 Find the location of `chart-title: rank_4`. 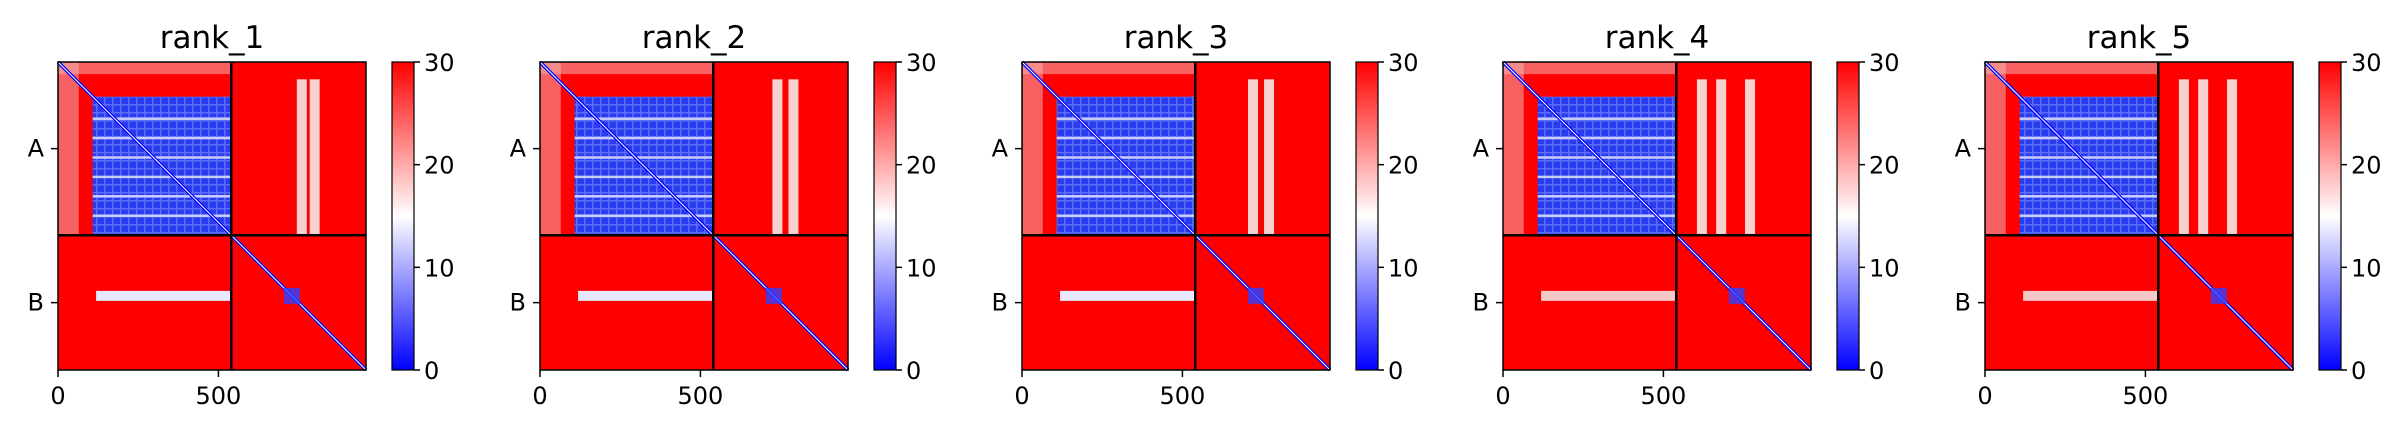

chart-title: rank_4 is located at coordinates (1657, 38).